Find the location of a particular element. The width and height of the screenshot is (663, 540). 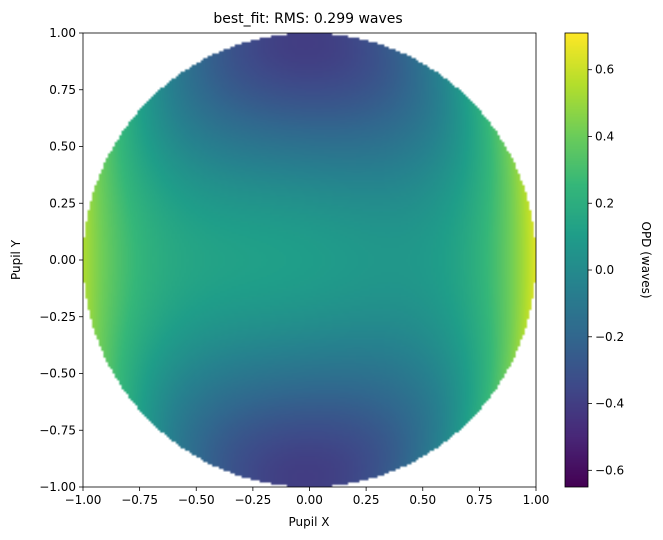

x-axis-ticks: −1.00 −0.75 −0.50 −0.25 0.00 0.25 0.50 0.75 1.00 is located at coordinates (307, 497).